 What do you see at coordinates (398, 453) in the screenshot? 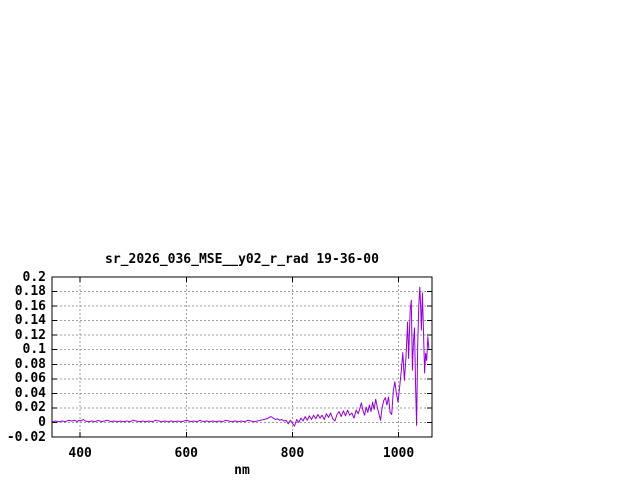
I see `x-tick-label: 1000` at bounding box center [398, 453].